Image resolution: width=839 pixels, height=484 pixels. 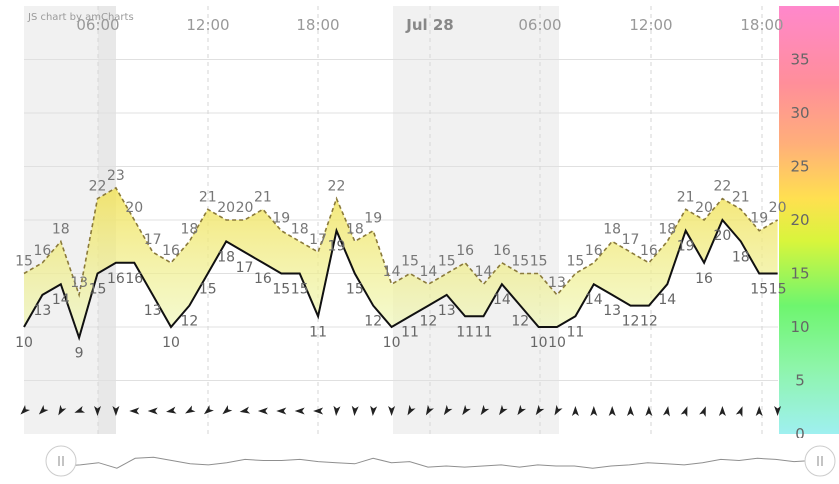 I want to click on max-value-label: 19, so click(x=373, y=219).